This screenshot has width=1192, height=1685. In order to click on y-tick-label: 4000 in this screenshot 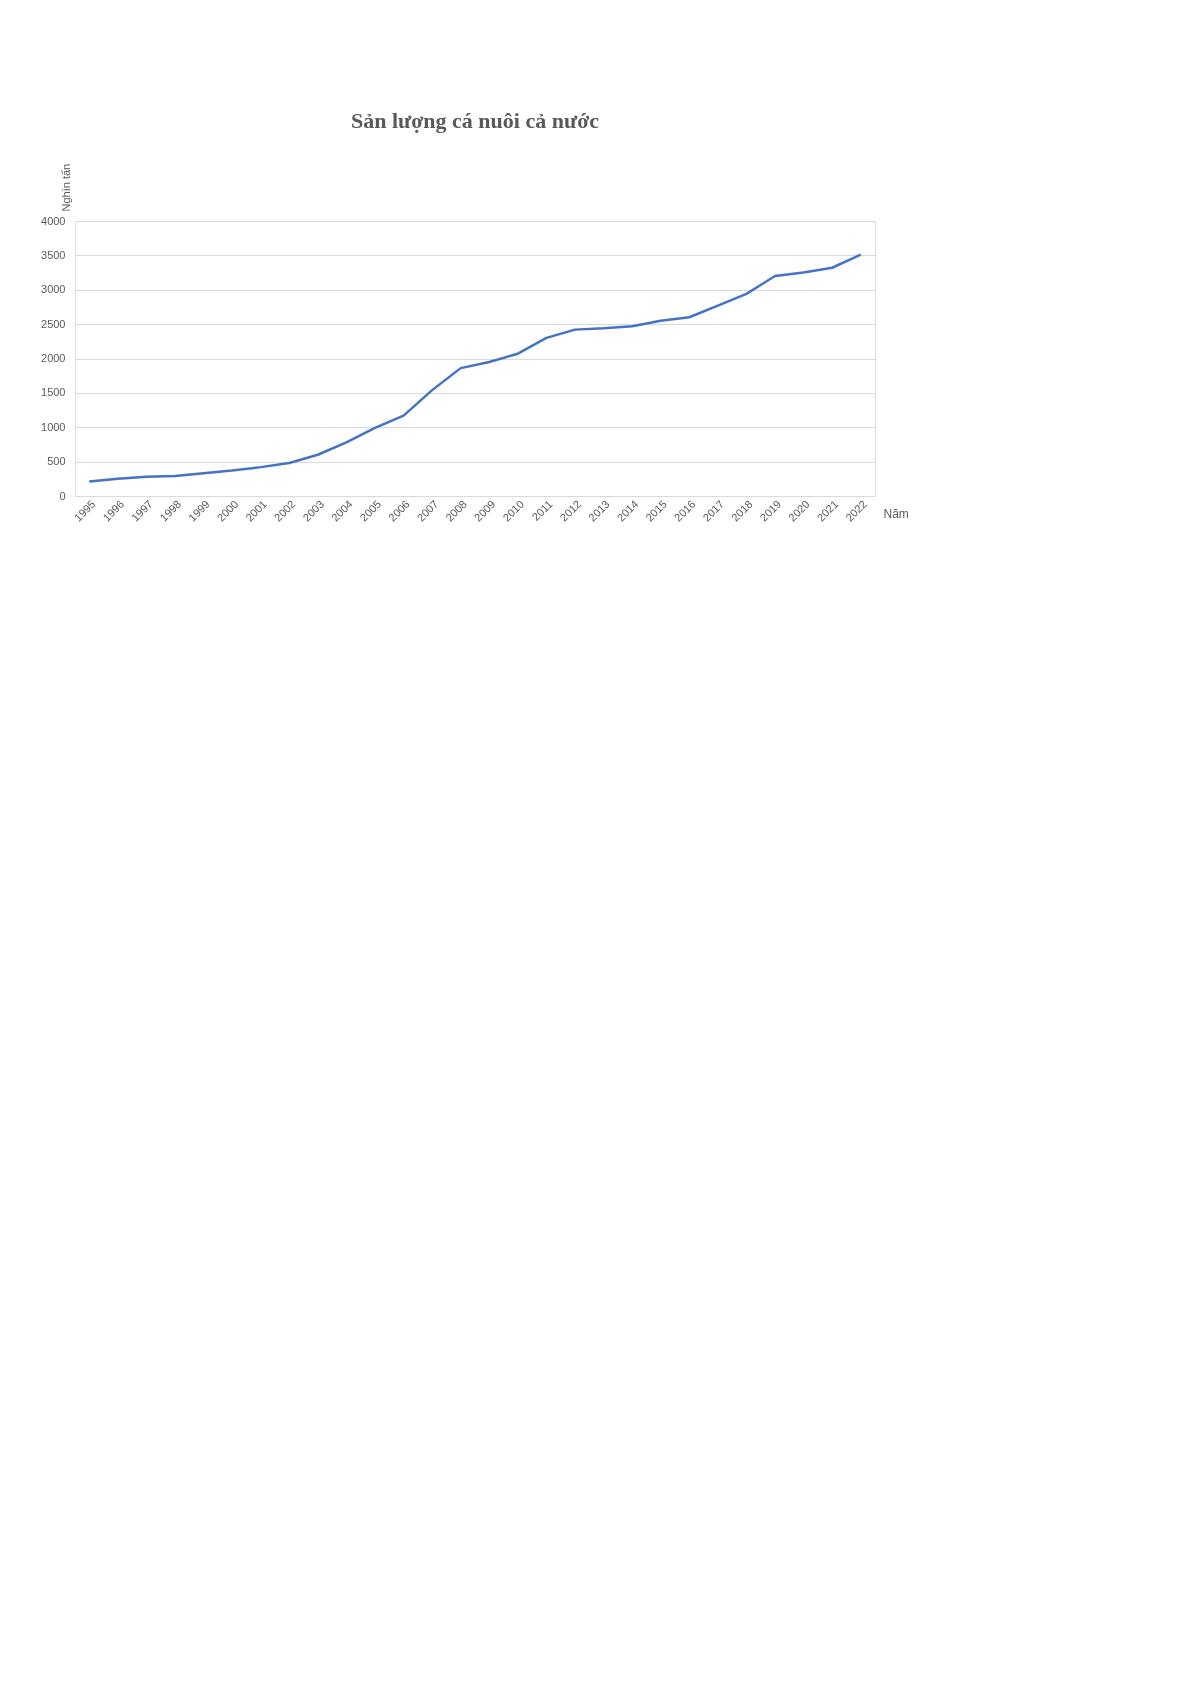, I will do `click(53, 220)`.